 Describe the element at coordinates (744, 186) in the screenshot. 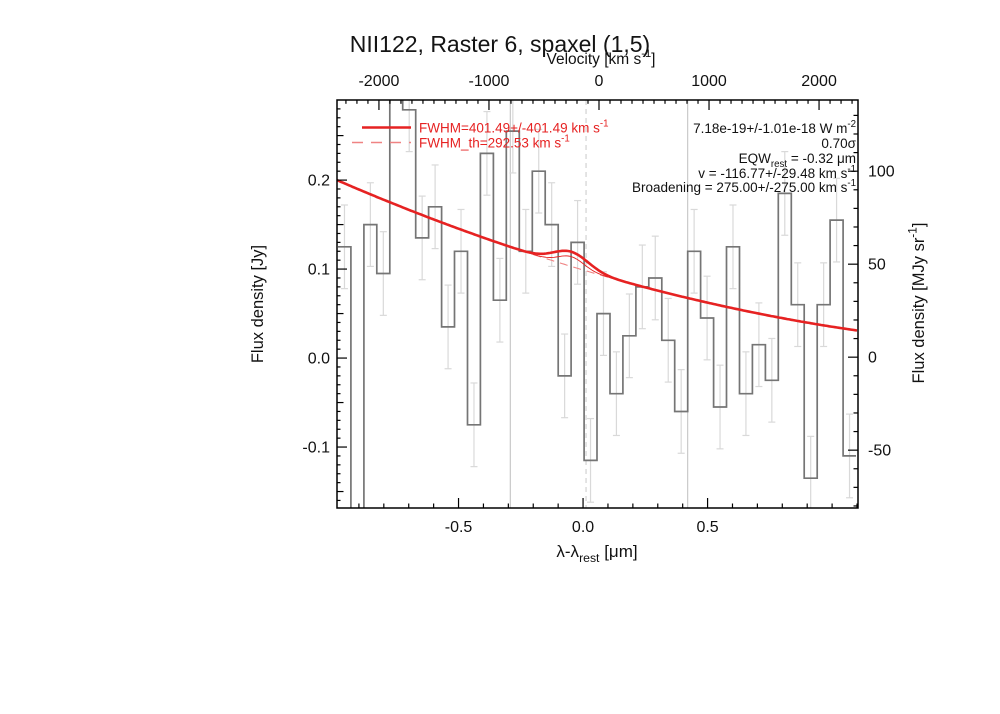

I see `annotation-broadening: Broadening = 275.00+/-275.00 km s-1` at that location.